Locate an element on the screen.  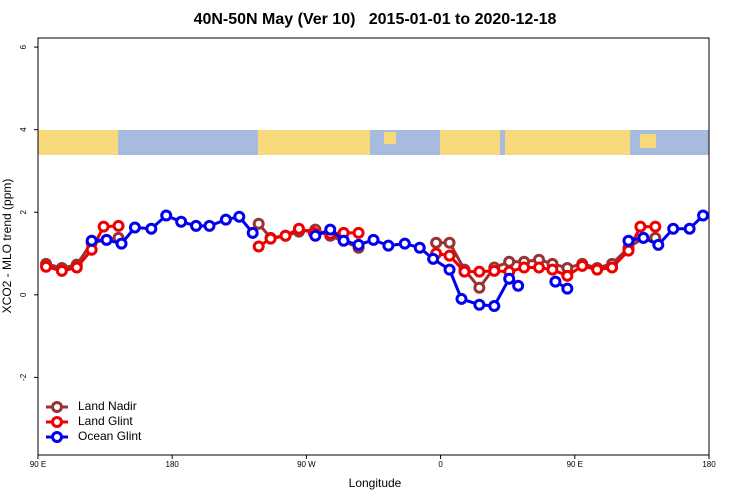
y-axis-label: XCO2 - MLO trend (ppm) is located at coordinates (7, 246).